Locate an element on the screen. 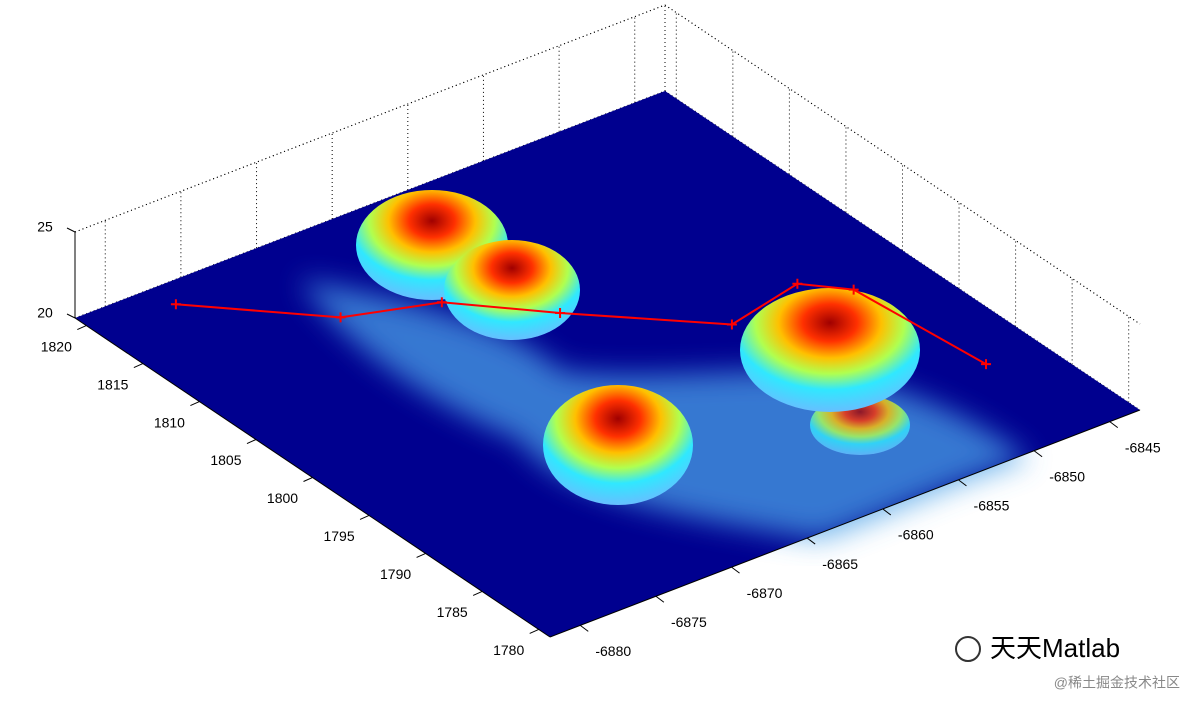 This screenshot has width=1191, height=705. x-tick-label: -6880 is located at coordinates (613, 651).